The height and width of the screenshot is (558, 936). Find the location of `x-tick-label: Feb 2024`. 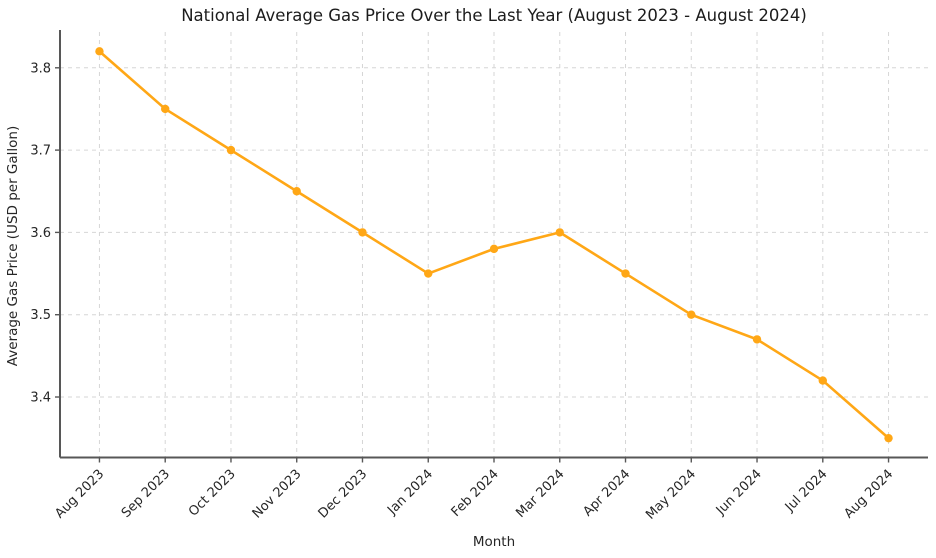

x-tick-label: Feb 2024 is located at coordinates (475, 493).